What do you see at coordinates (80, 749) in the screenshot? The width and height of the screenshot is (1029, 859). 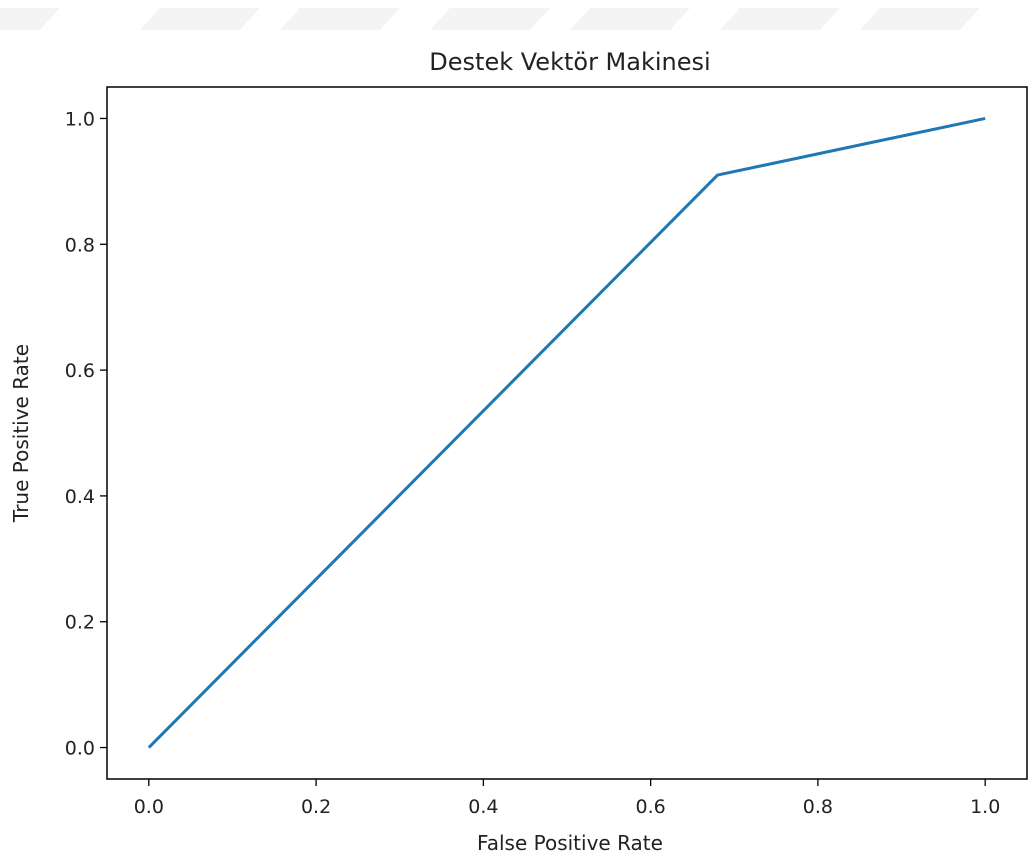 I see `y-tick-label: 0.0` at bounding box center [80, 749].